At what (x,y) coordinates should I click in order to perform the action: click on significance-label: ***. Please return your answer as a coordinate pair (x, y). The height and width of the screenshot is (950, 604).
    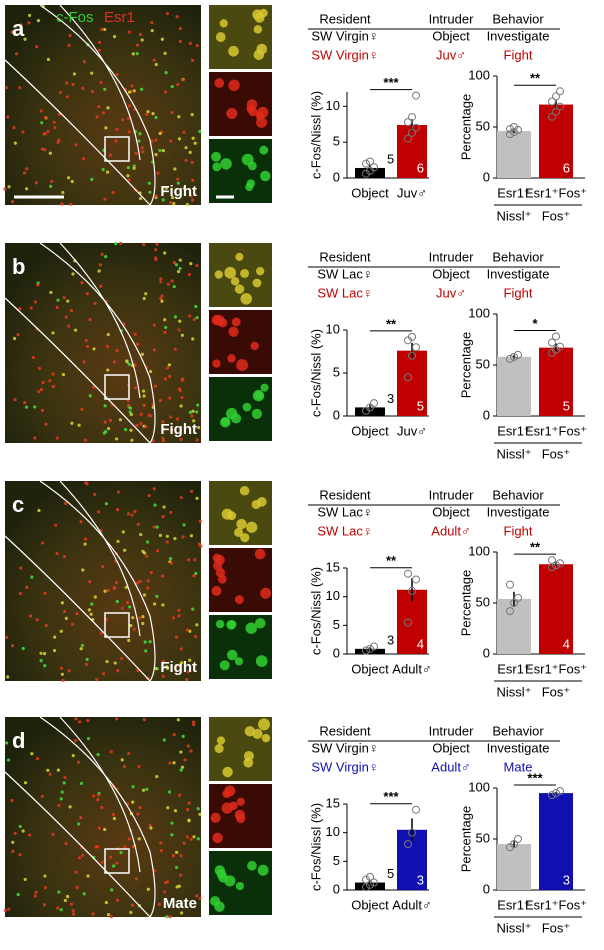
    Looking at the image, I should click on (535, 777).